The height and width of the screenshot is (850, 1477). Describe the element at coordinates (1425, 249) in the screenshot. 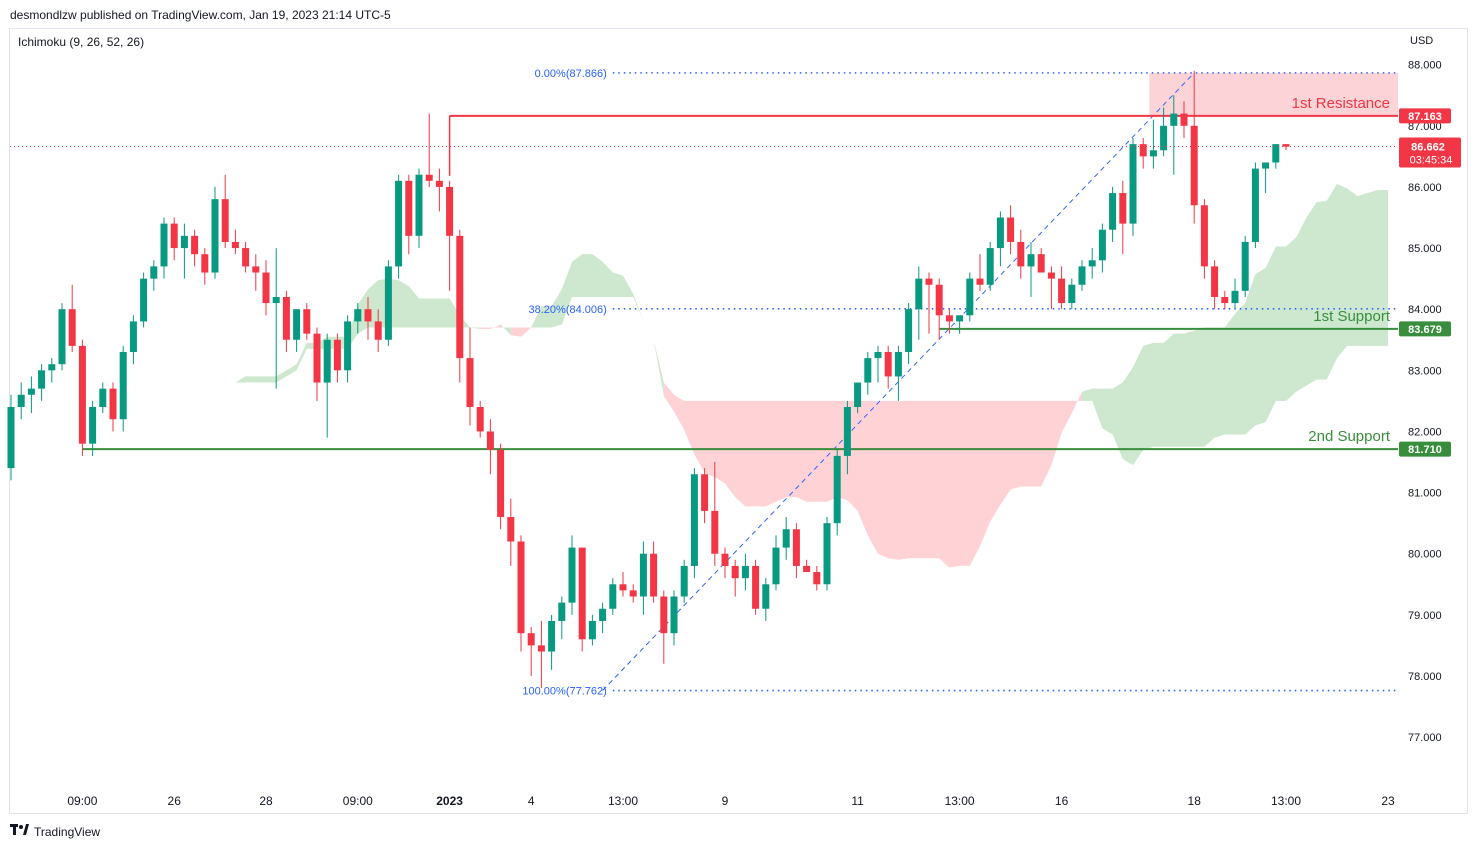

I see `y-tick-label: 85.000` at that location.